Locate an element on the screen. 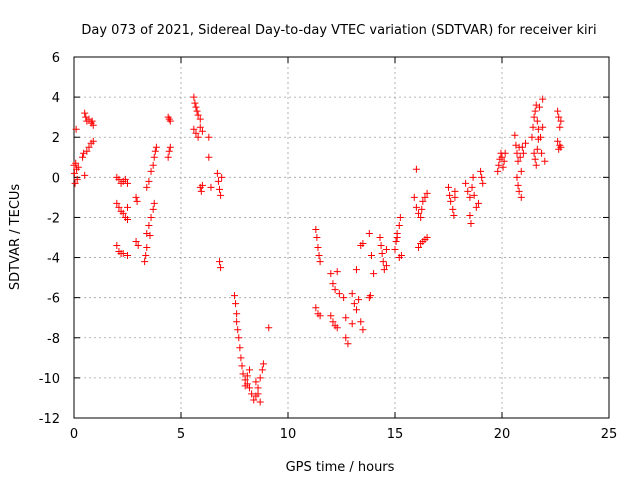 This screenshot has width=640, height=480. y-tick-label: 6 is located at coordinates (56, 58).